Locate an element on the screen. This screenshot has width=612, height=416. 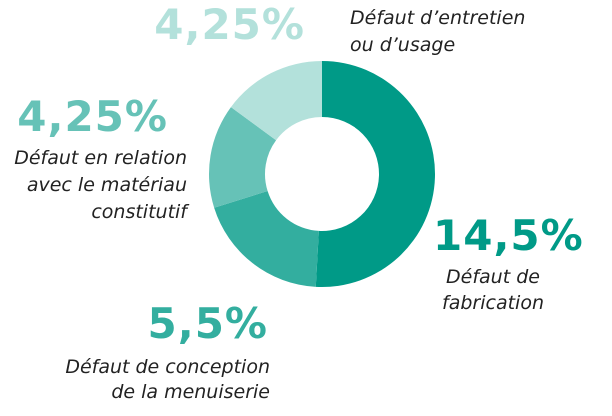
category-label: Défaut de conception is located at coordinates (167, 367).